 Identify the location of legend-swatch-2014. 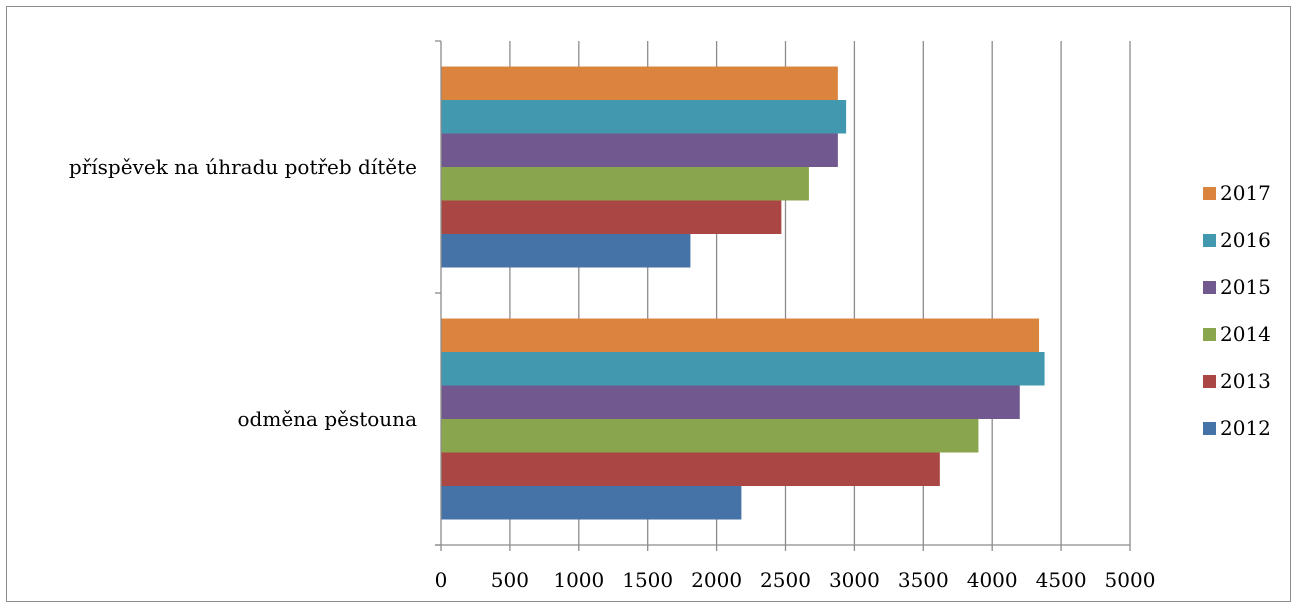
(1209, 334).